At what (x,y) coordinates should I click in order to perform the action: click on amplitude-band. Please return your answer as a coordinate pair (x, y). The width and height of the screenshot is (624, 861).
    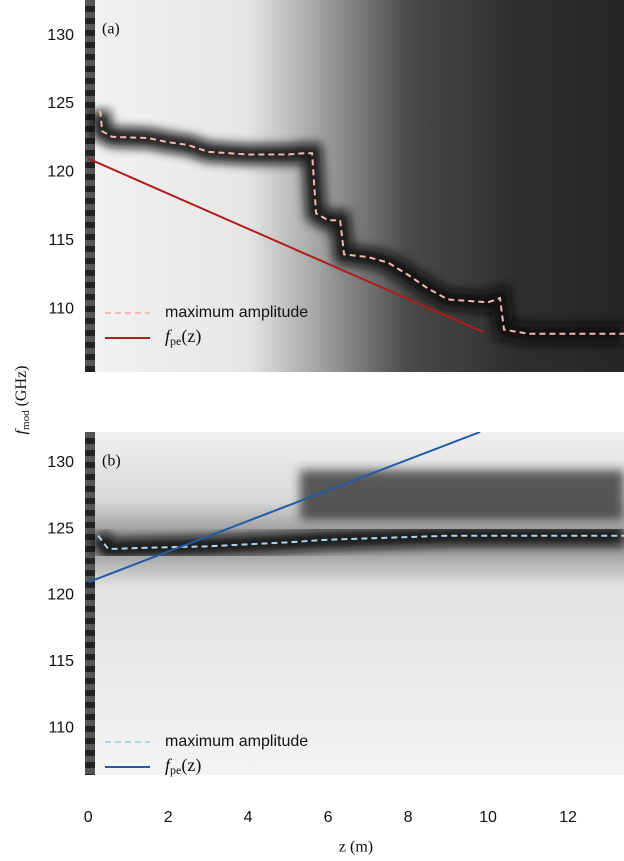
    Looking at the image, I should click on (357, 542).